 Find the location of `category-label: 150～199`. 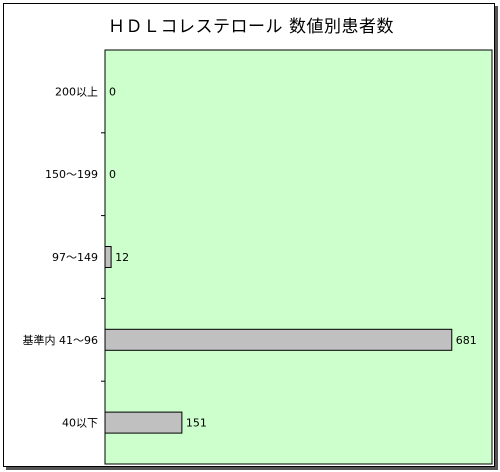

category-label: 150～199 is located at coordinates (71, 174).